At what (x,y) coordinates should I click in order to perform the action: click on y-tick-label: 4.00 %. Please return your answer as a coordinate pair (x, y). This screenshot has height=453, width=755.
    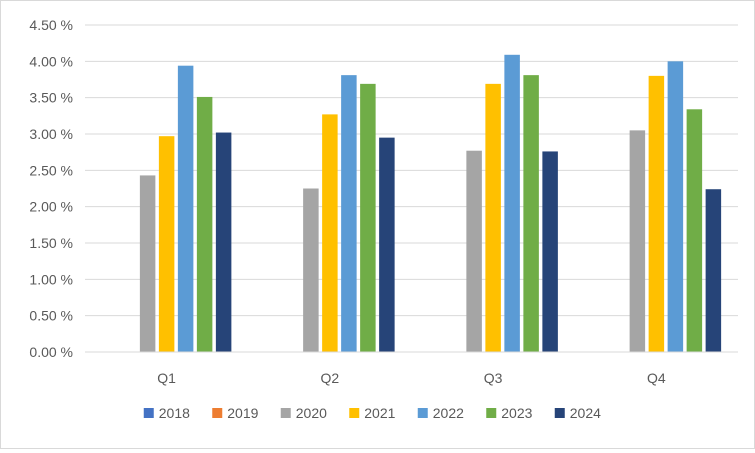
    Looking at the image, I should click on (51, 61).